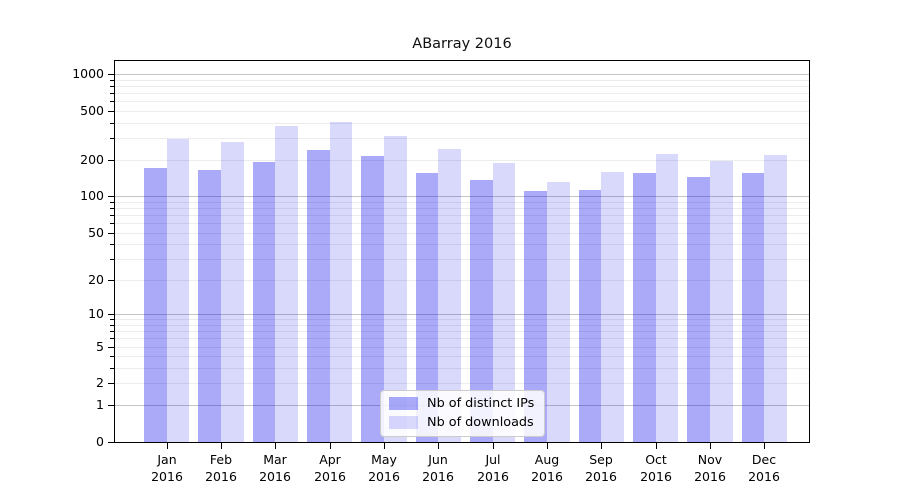 The width and height of the screenshot is (900, 500). Describe the element at coordinates (558, 312) in the screenshot. I see `bar-aug-downloads` at that location.